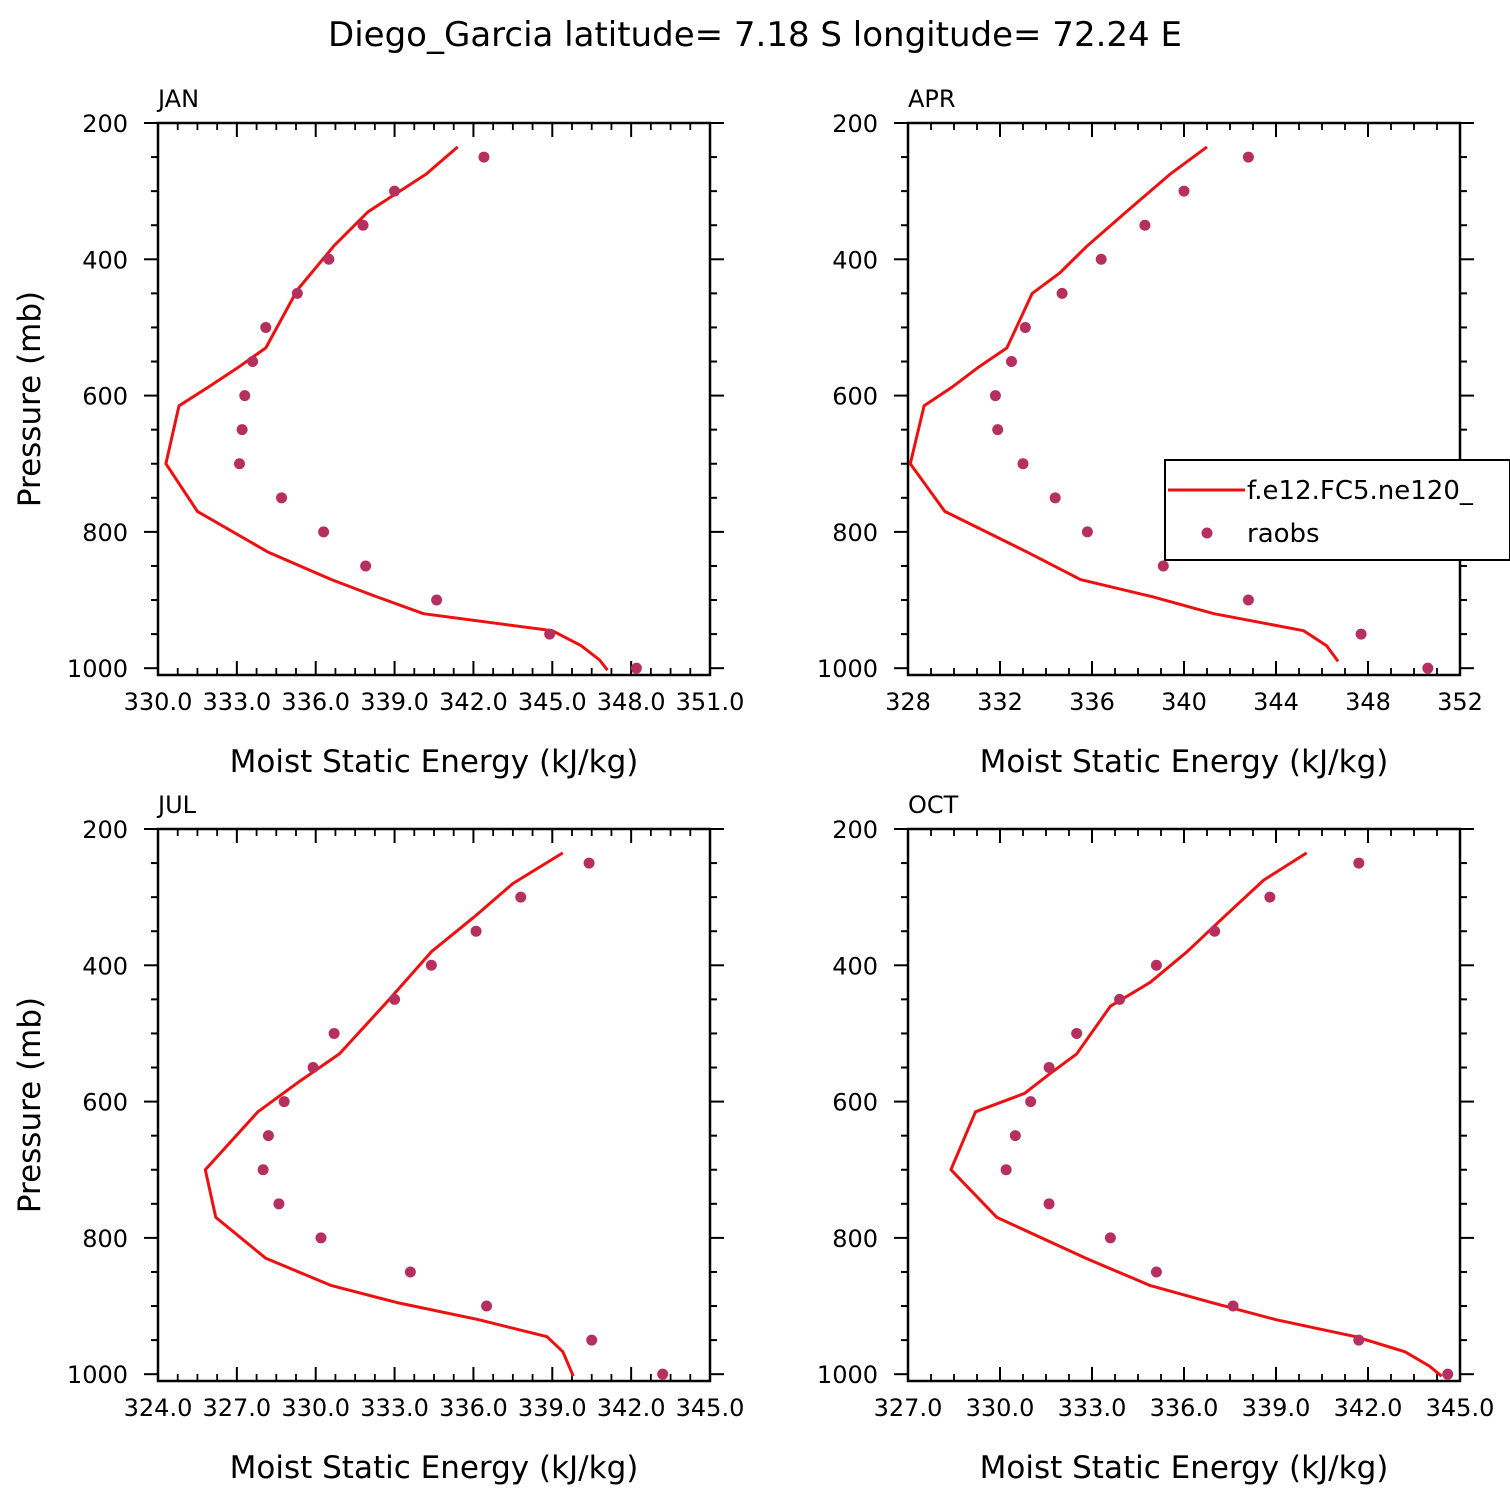  Describe the element at coordinates (473, 1408) in the screenshot. I see `x-tick-label: 336.0` at that location.